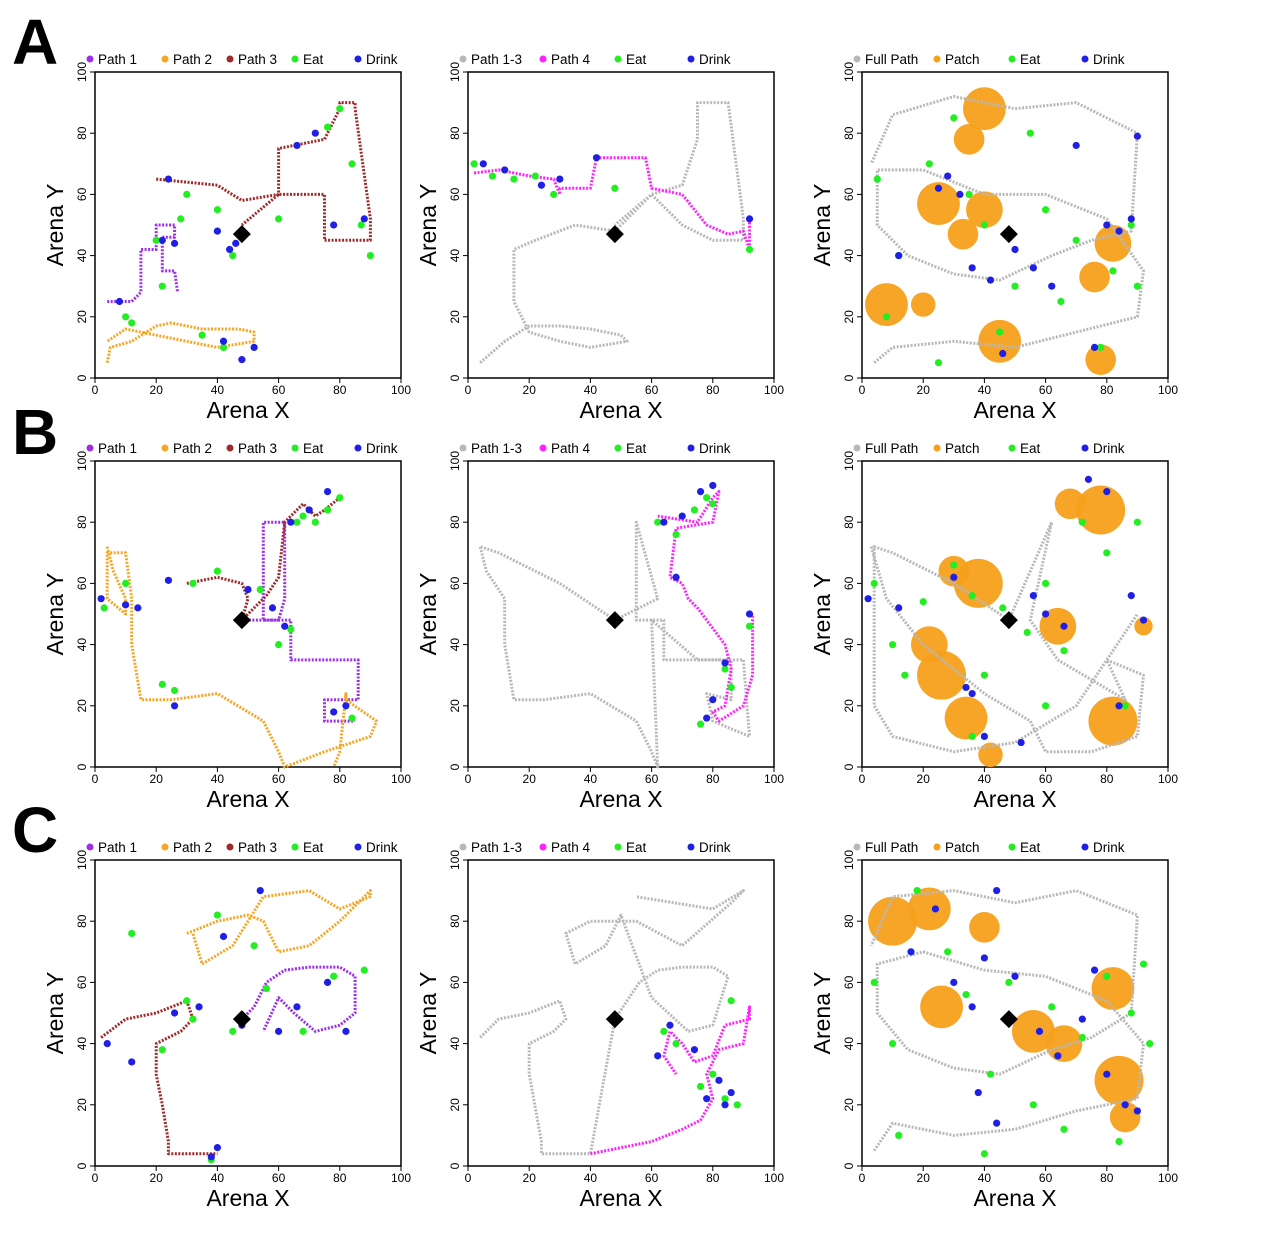 The height and width of the screenshot is (1248, 1280). I want to click on legend-label: Full Path, so click(891, 448).